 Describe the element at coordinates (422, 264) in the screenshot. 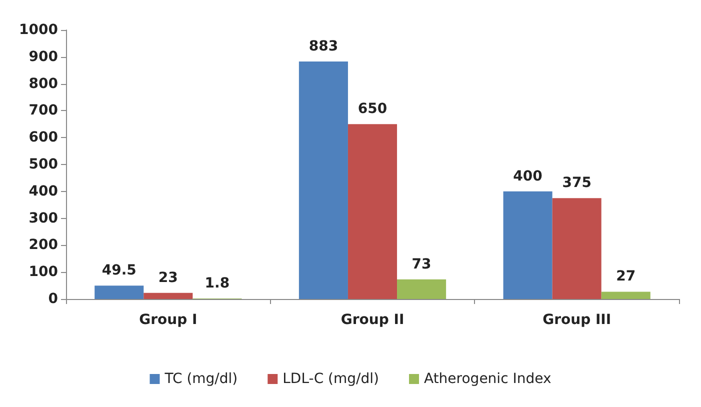

I see `data-label: 73` at that location.